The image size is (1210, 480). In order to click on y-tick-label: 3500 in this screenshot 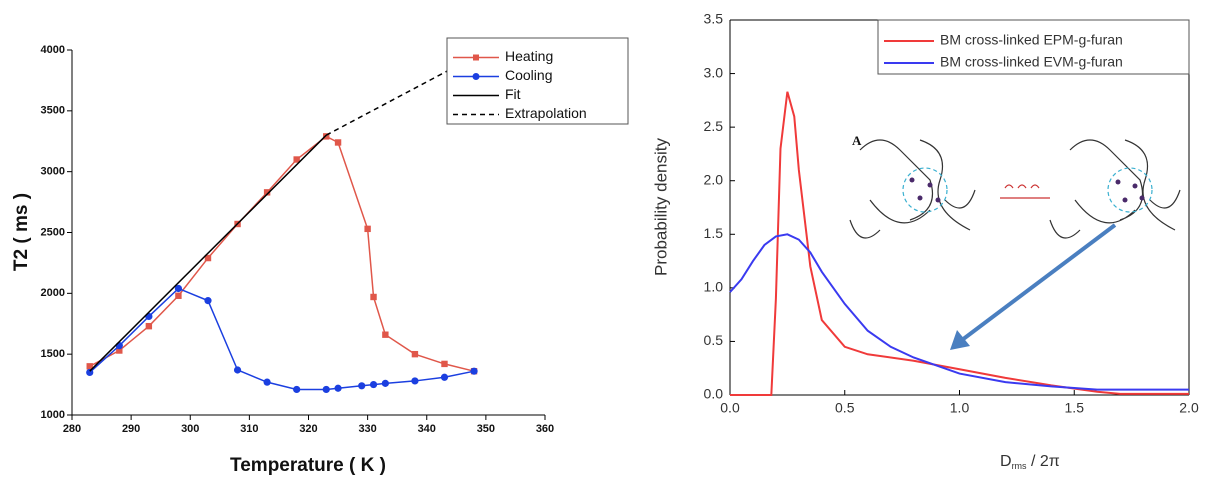, I will do `click(53, 111)`.